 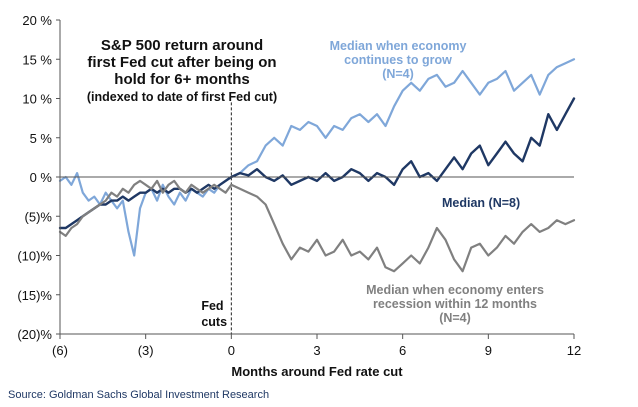 I want to click on x-axis-label: Months around Fed rate cut, so click(x=317, y=371).